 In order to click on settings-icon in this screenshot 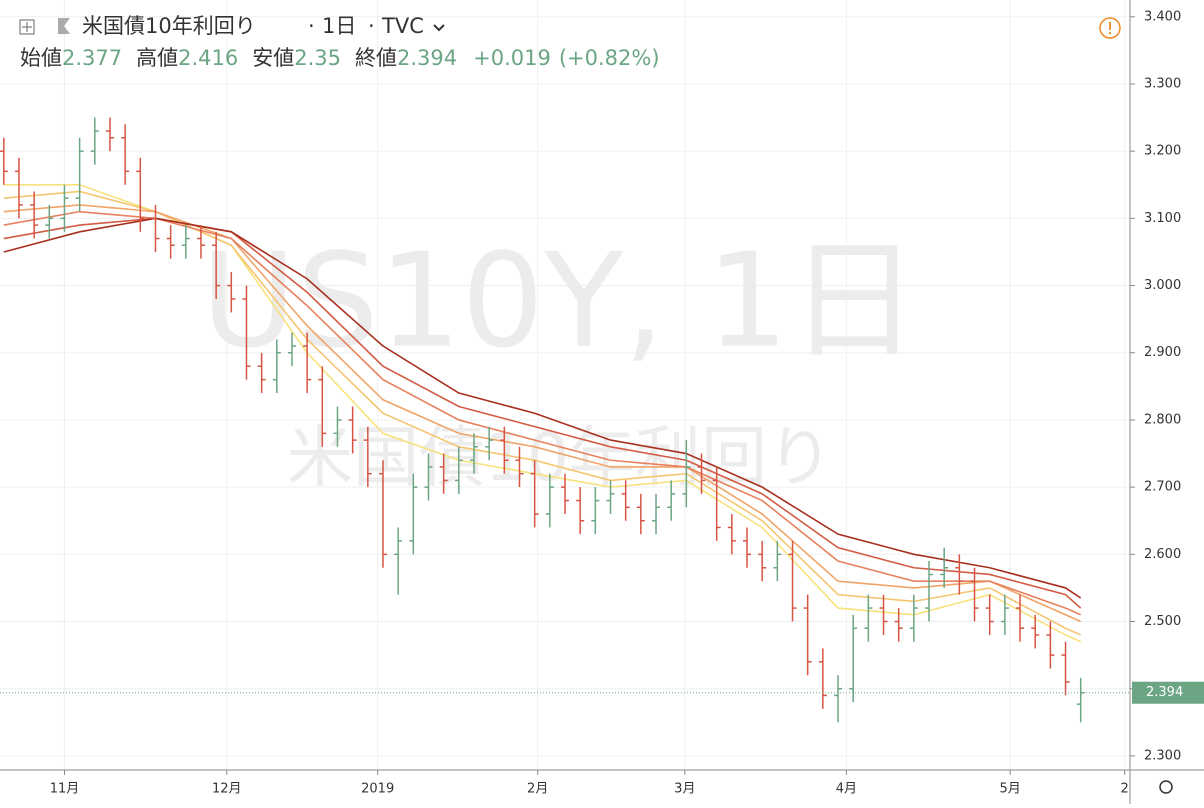, I will do `click(1166, 787)`.